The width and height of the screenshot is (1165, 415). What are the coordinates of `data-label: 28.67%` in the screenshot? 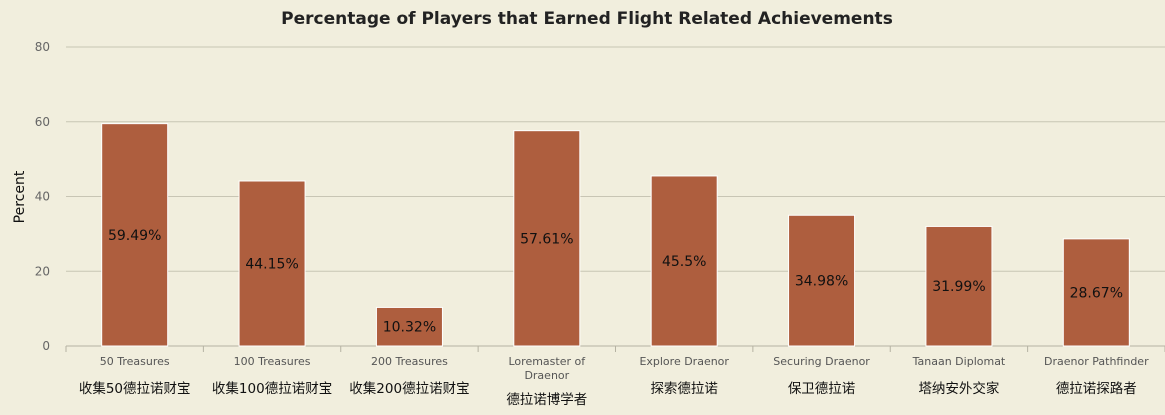 It's located at (1096, 293).